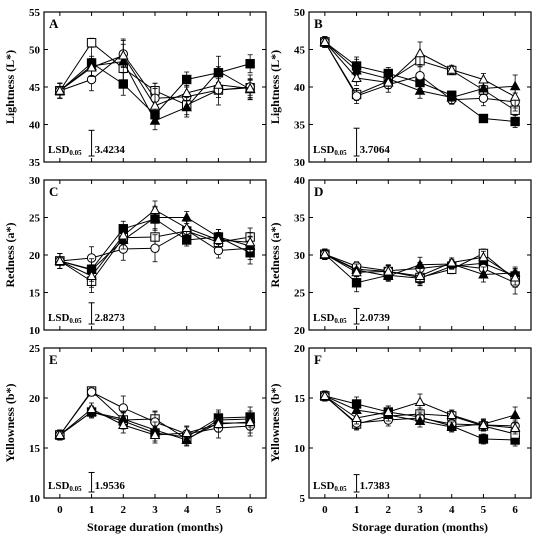 Image resolution: width=537 pixels, height=555 pixels. Describe the element at coordinates (420, 412) in the screenshot. I see `series-f-open-triangle` at that location.